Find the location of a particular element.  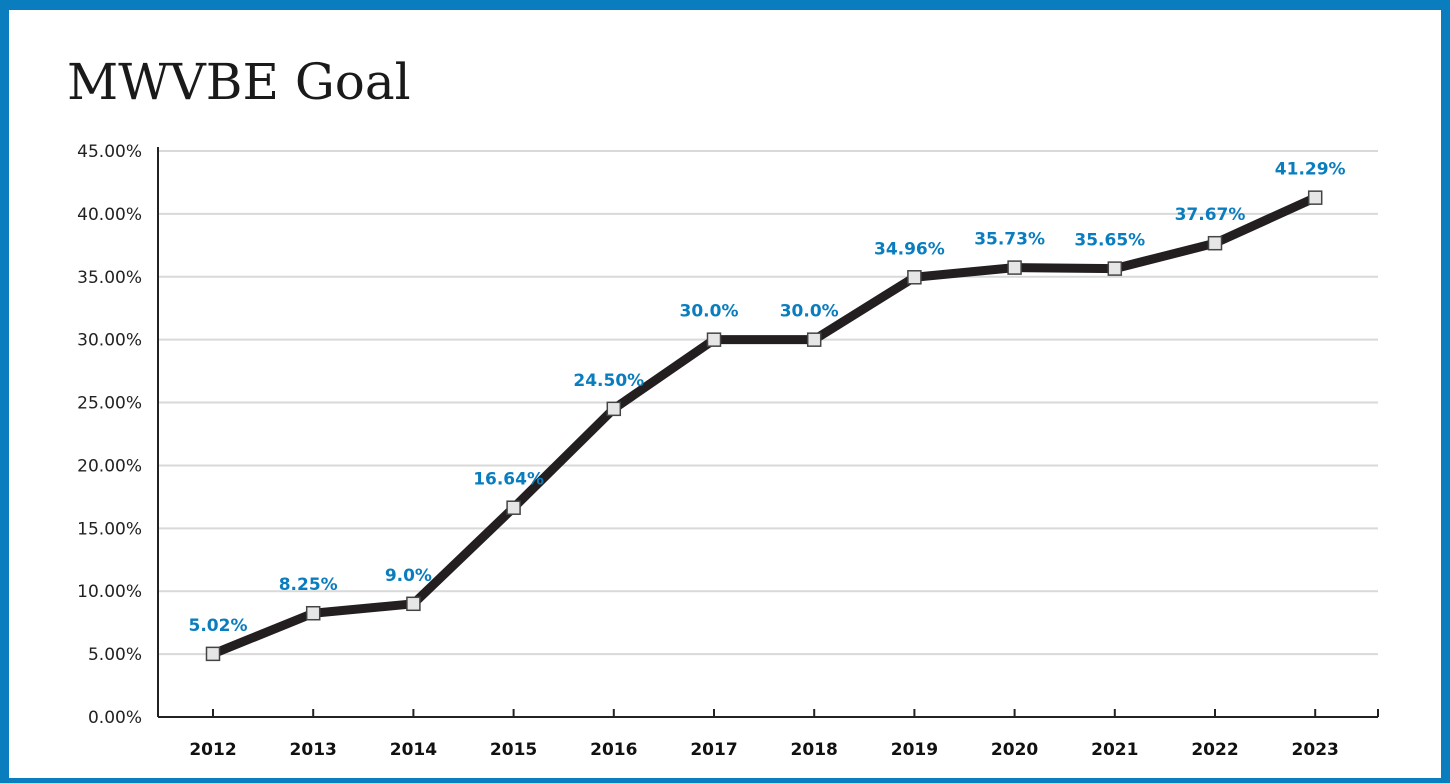

data-label: 5.02% is located at coordinates (218, 626).